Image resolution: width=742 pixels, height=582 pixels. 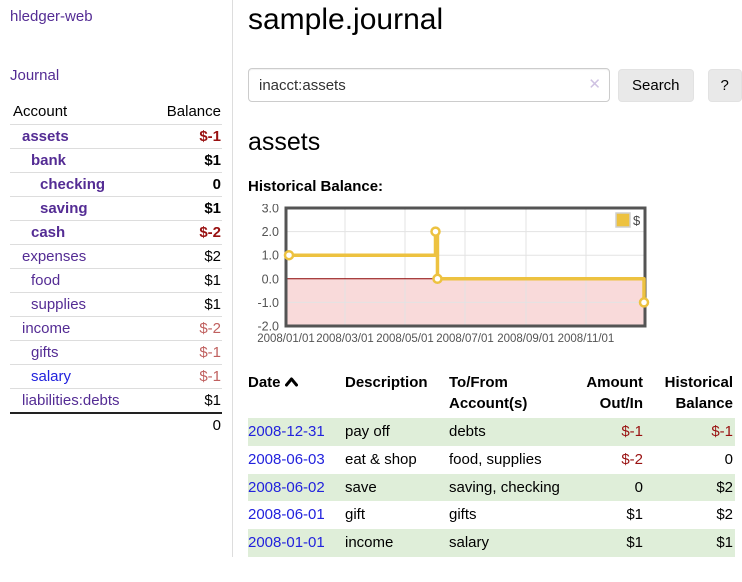 I want to click on svg-text: 3.0, so click(x=270, y=210).